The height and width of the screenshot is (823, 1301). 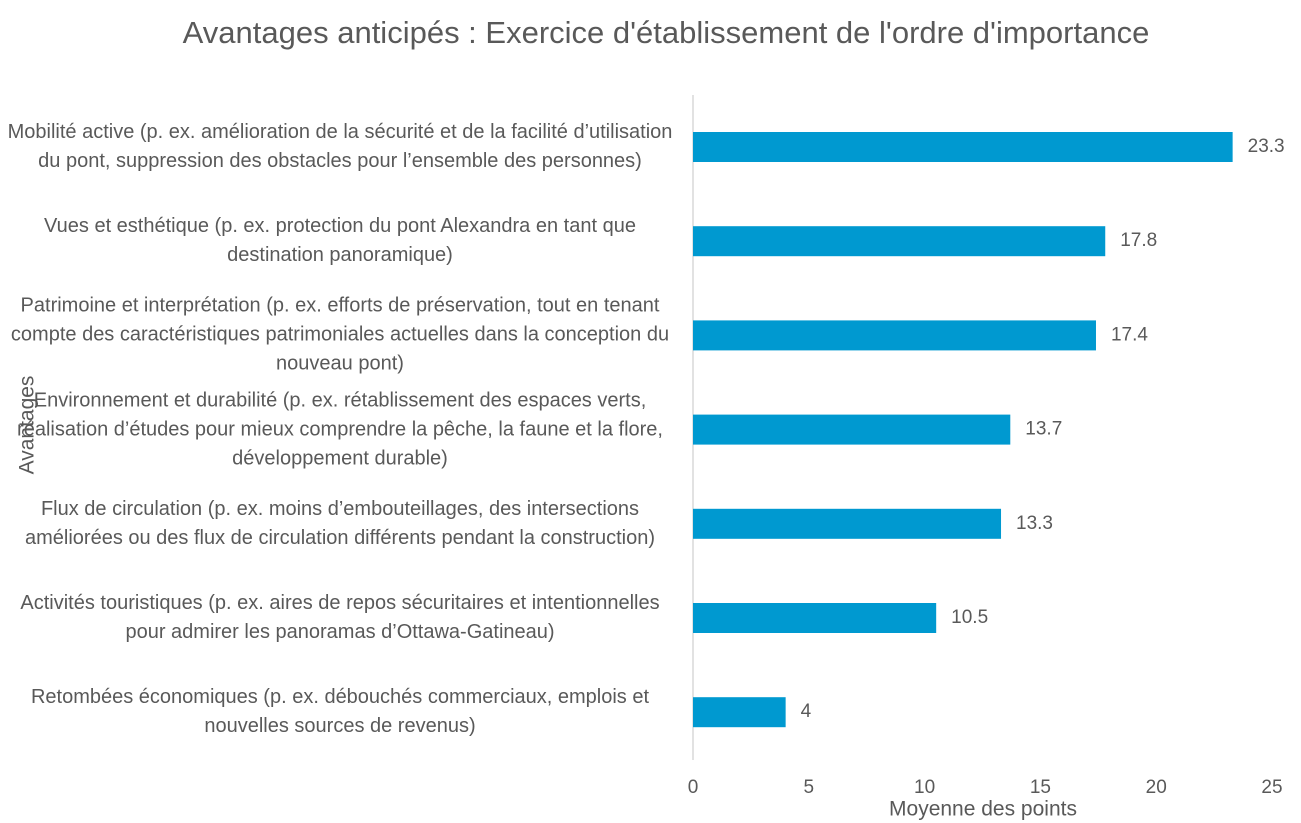 I want to click on value-label: 17.4, so click(x=1129, y=334).